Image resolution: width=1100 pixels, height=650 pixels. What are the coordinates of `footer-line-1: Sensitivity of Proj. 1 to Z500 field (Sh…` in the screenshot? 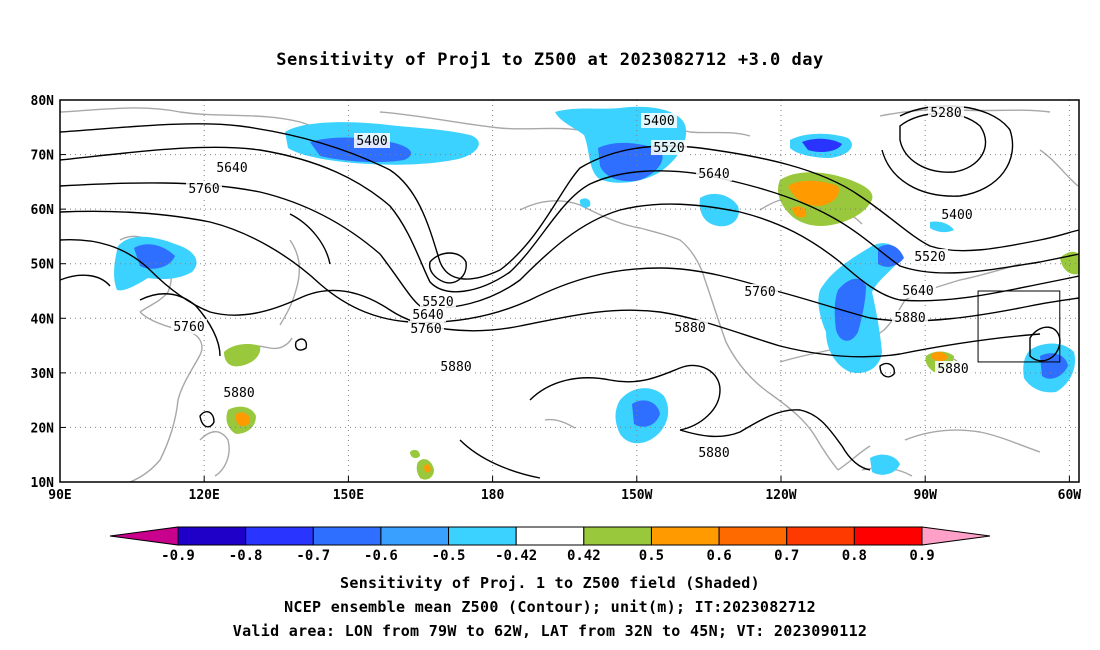 It's located at (550, 583).